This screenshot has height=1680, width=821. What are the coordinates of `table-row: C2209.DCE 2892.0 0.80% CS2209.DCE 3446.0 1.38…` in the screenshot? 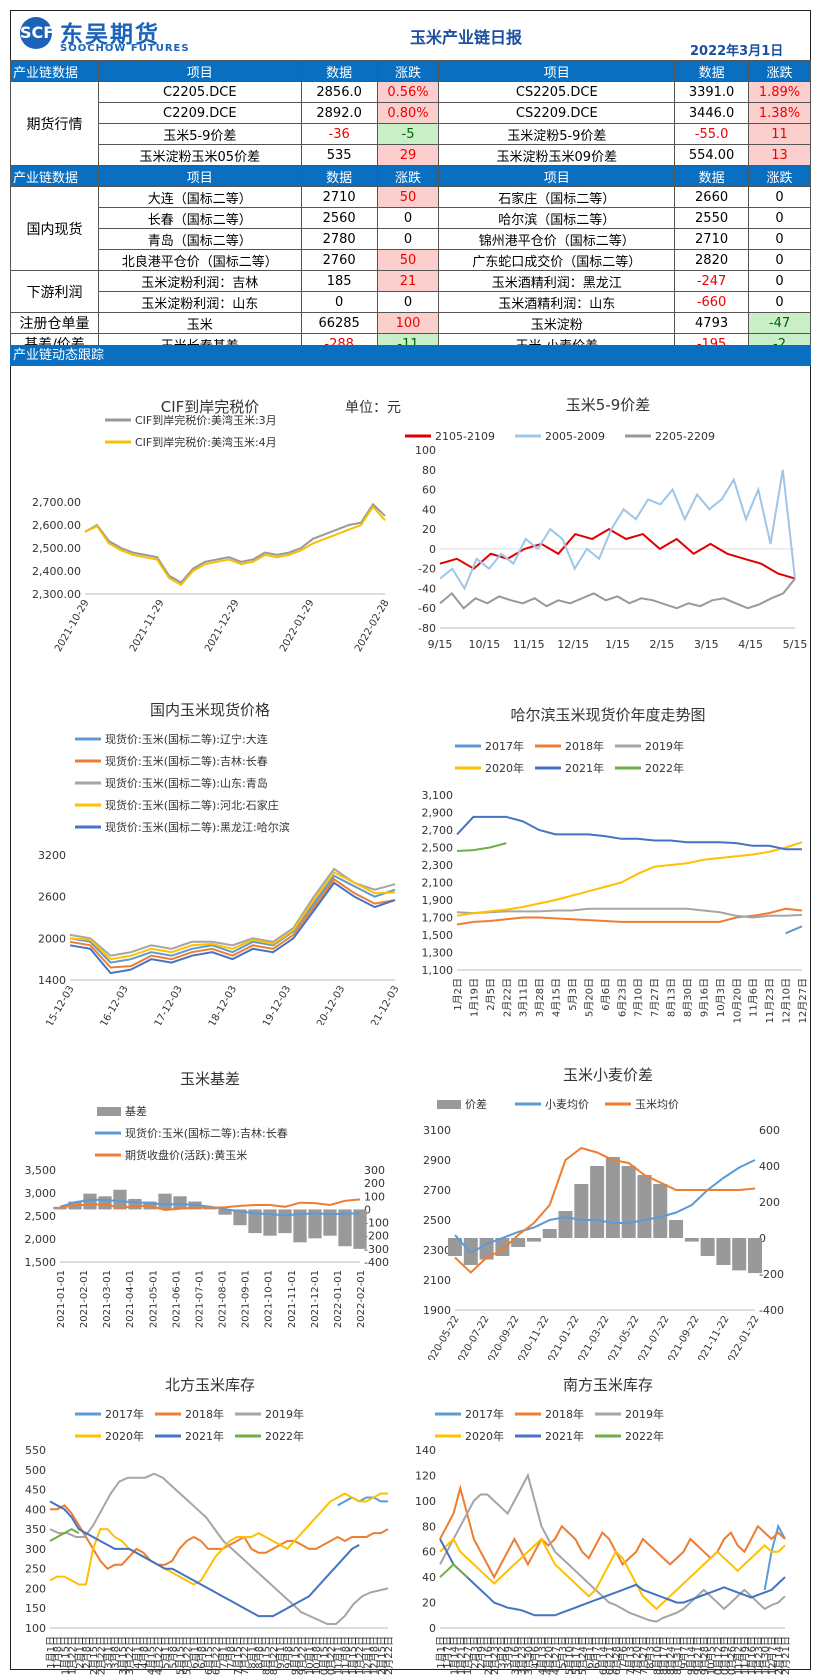 It's located at (411, 113).